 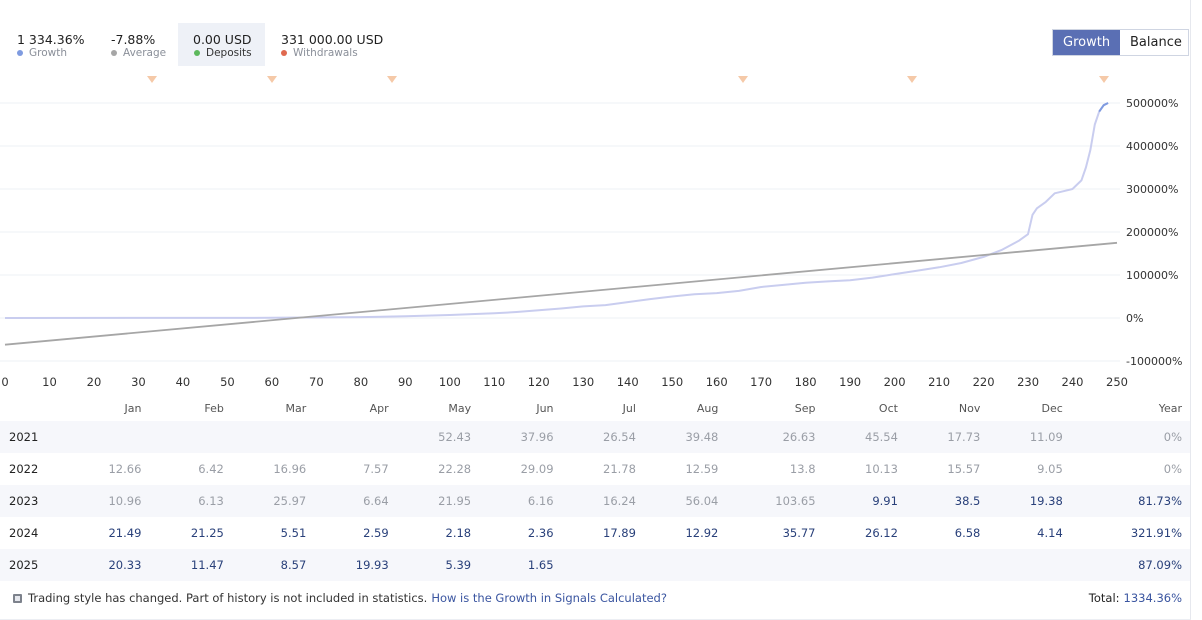 I want to click on x-tick-label: 0, so click(x=4, y=382).